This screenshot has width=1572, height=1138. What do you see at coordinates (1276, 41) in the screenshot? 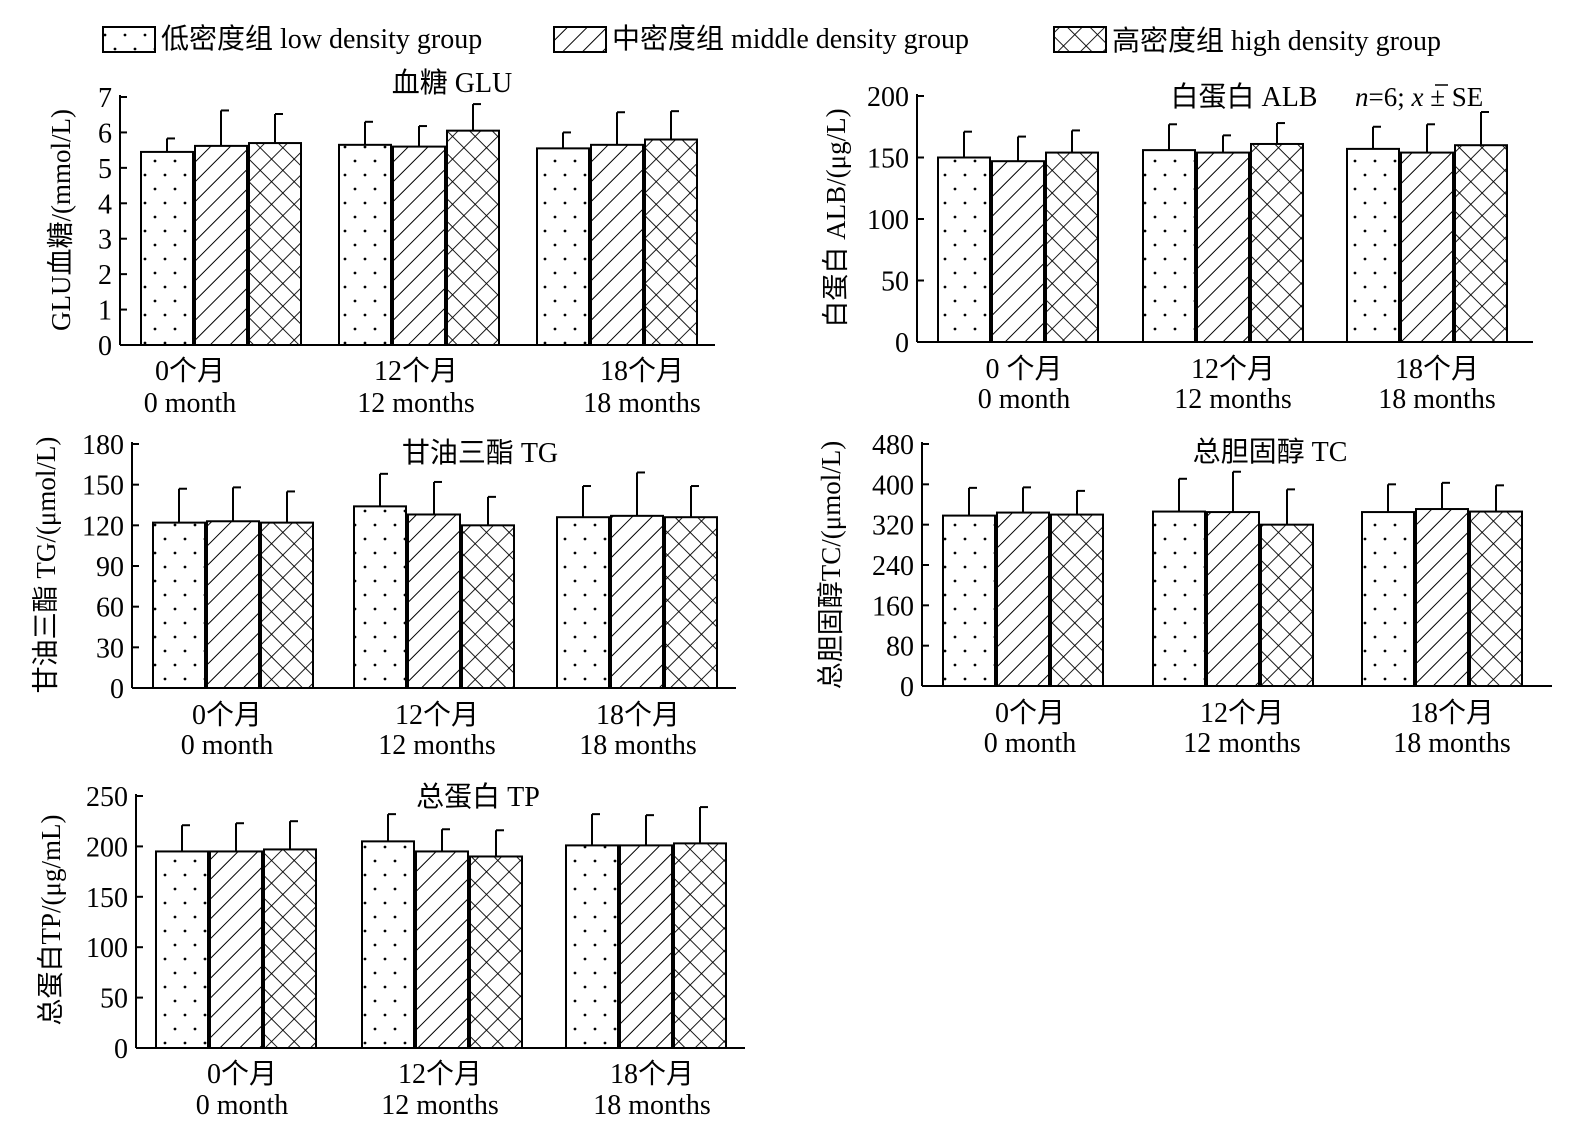
I see `legend-label-high: 高密度组 high density group` at bounding box center [1276, 41].